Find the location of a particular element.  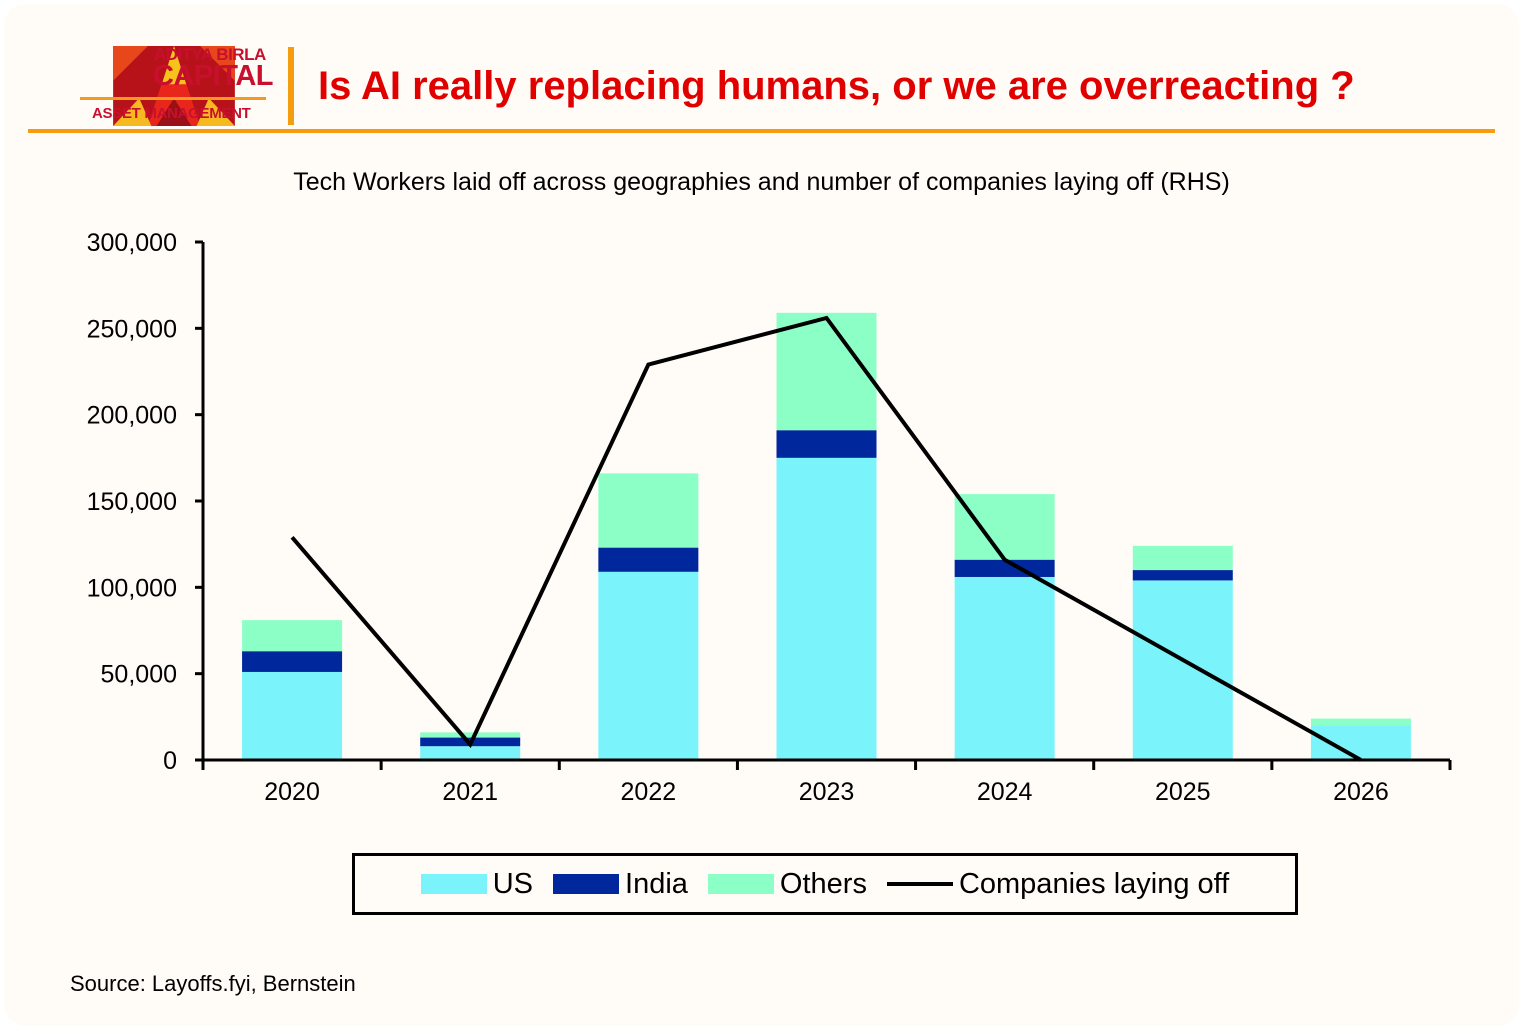

bar-us-2022 is located at coordinates (648, 665).